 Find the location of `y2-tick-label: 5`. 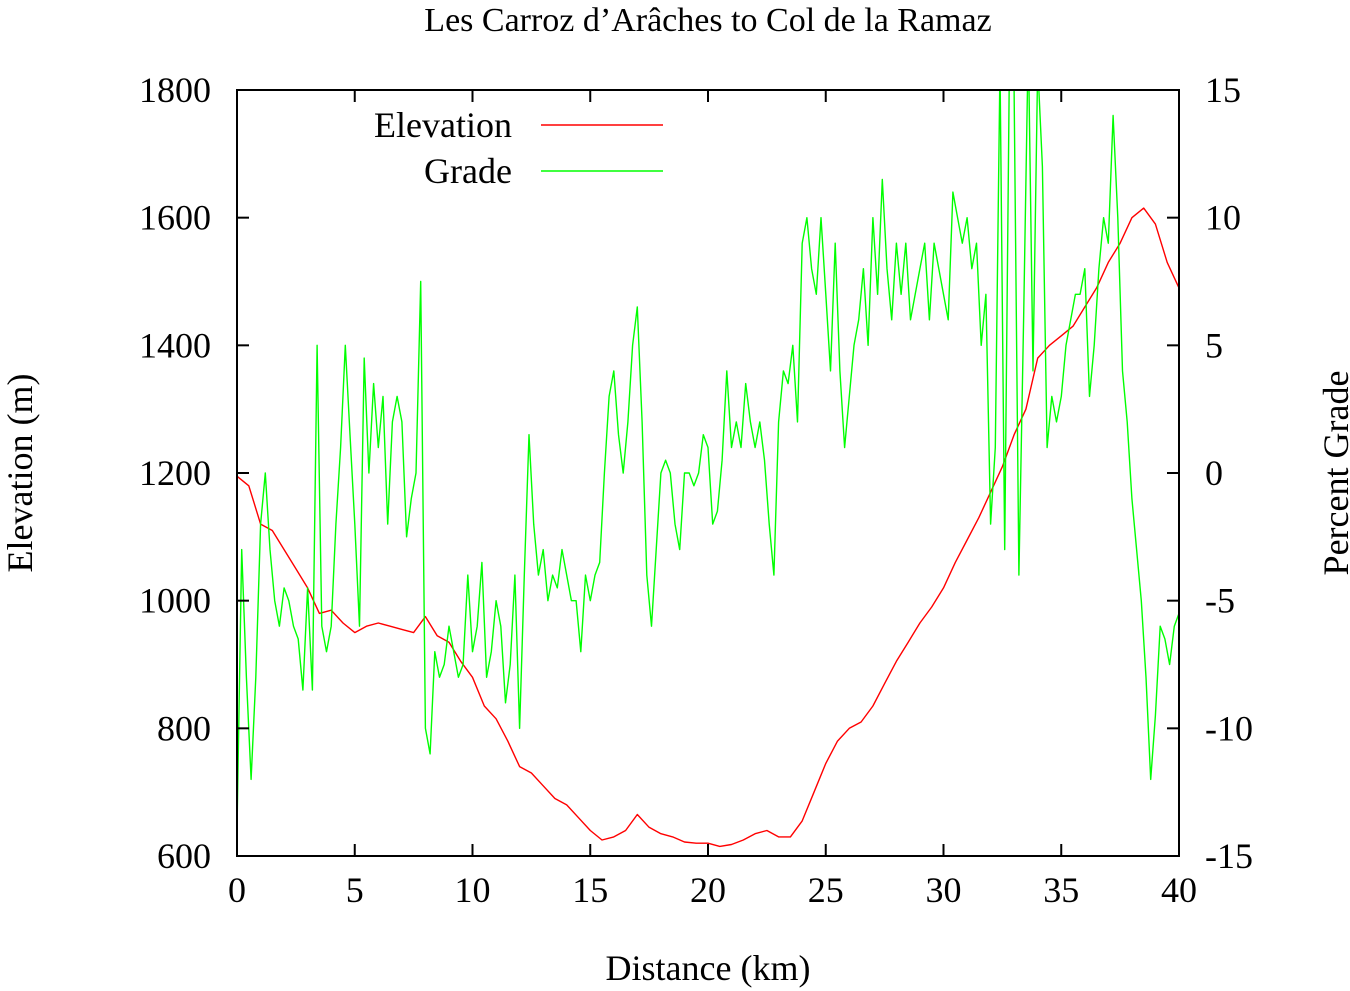

y2-tick-label: 5 is located at coordinates (1214, 345).